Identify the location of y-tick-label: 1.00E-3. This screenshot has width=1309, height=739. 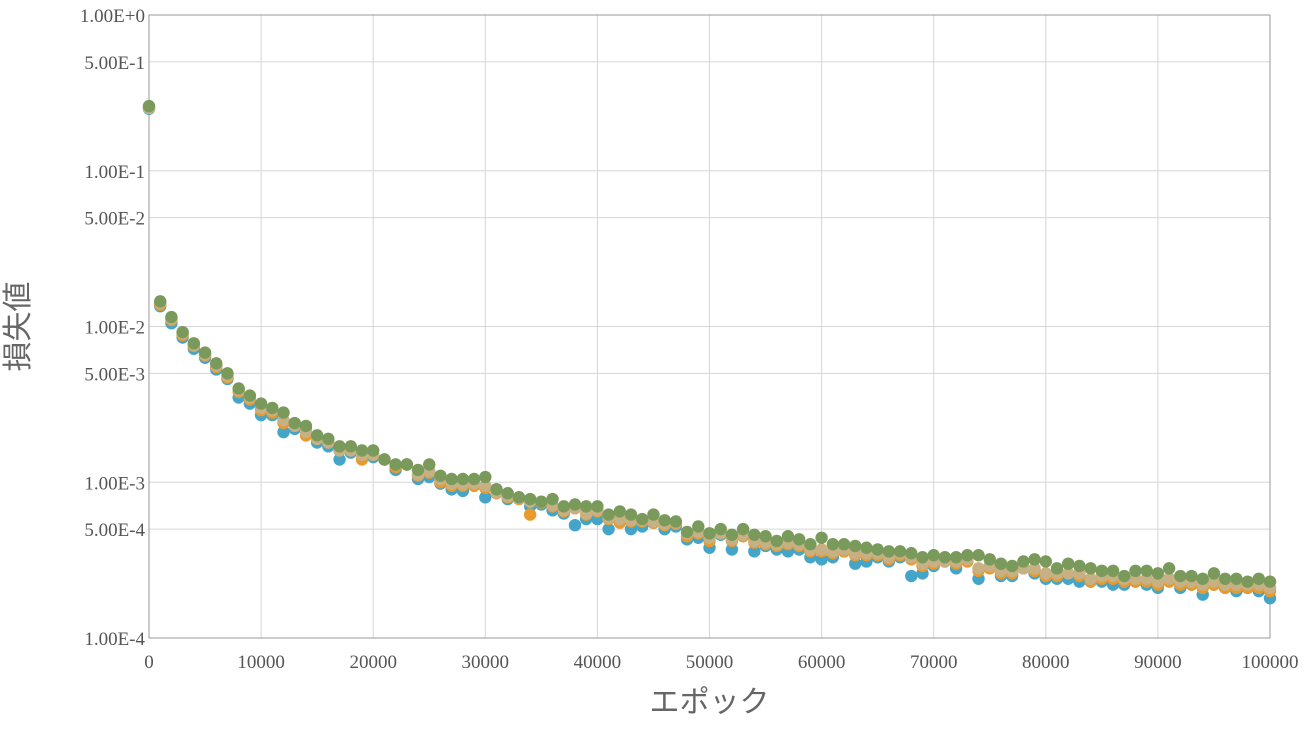
(114, 483).